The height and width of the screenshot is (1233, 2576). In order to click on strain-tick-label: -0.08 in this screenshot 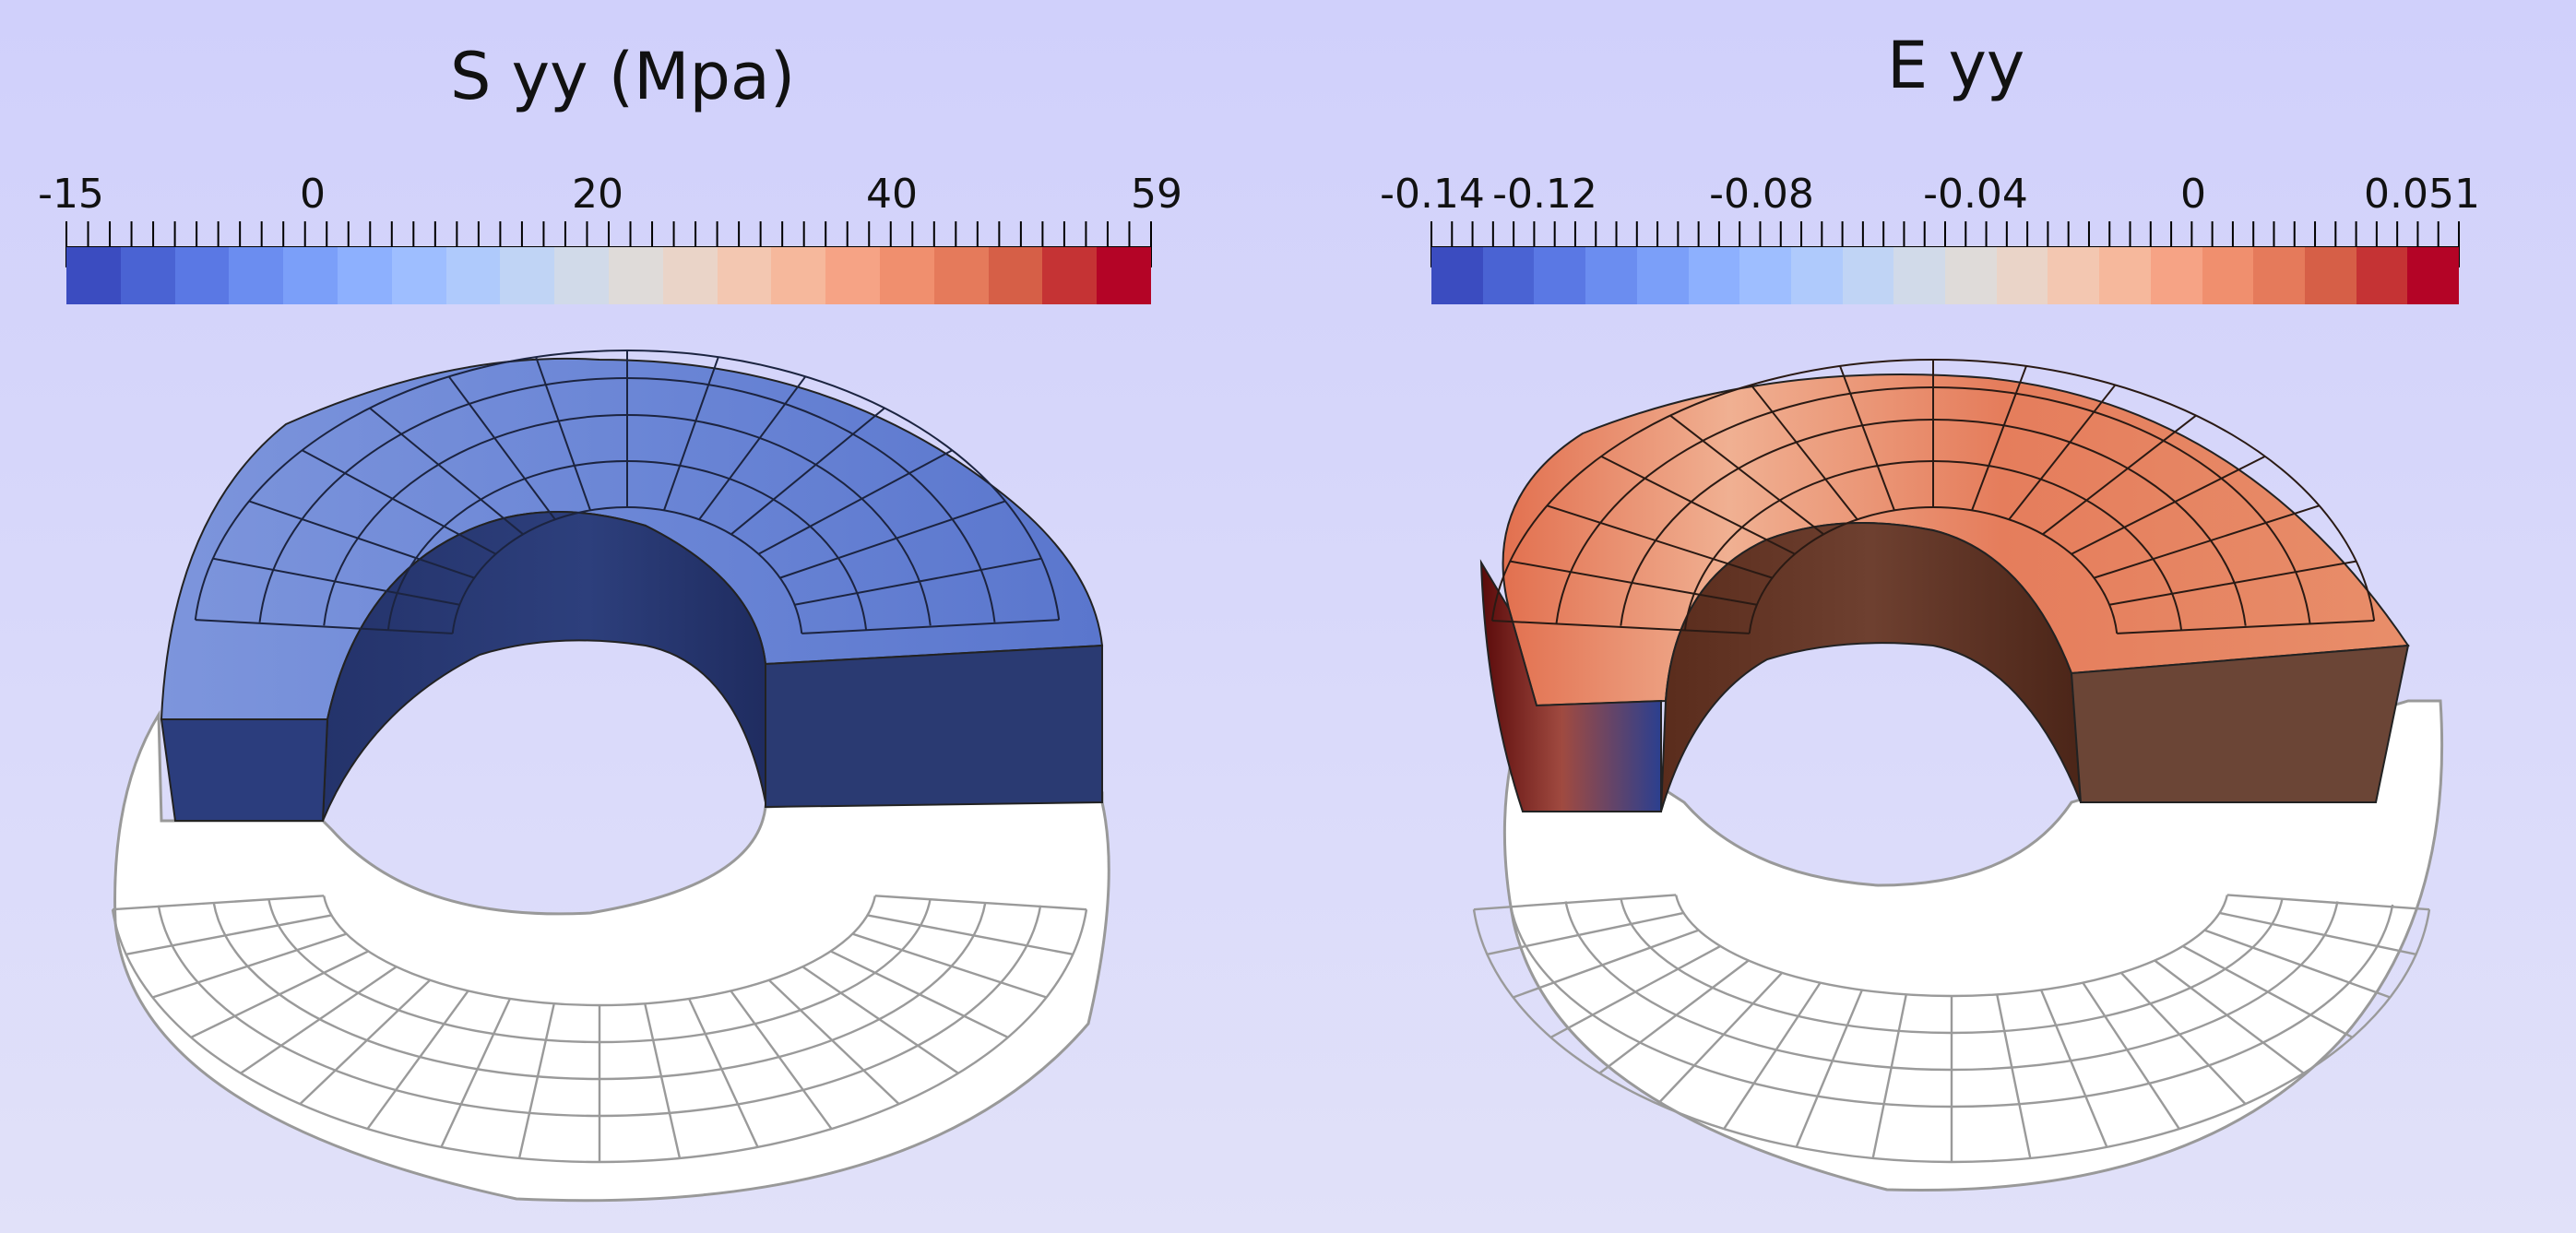, I will do `click(1761, 194)`.